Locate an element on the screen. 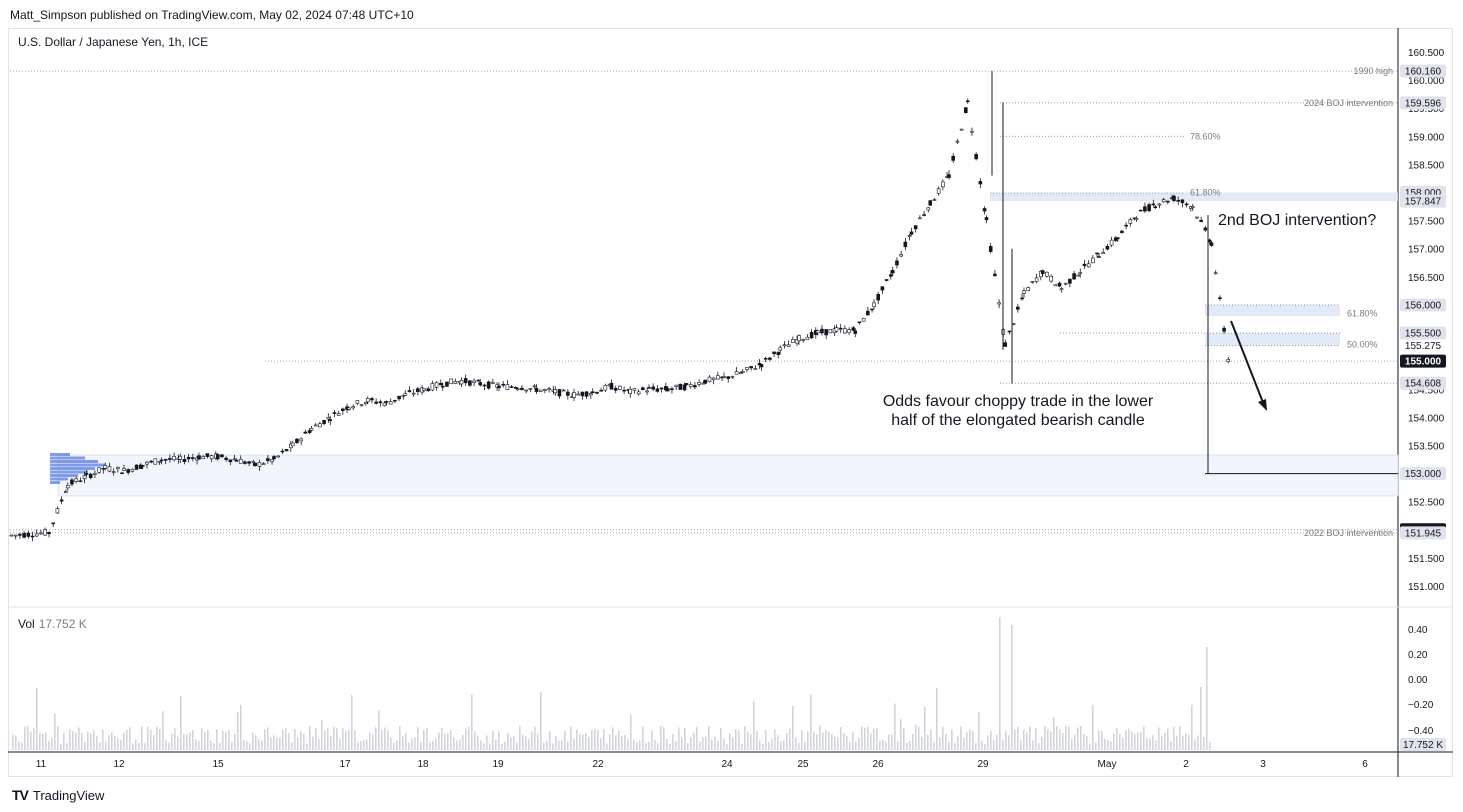  price-pill is located at coordinates (1423, 71).